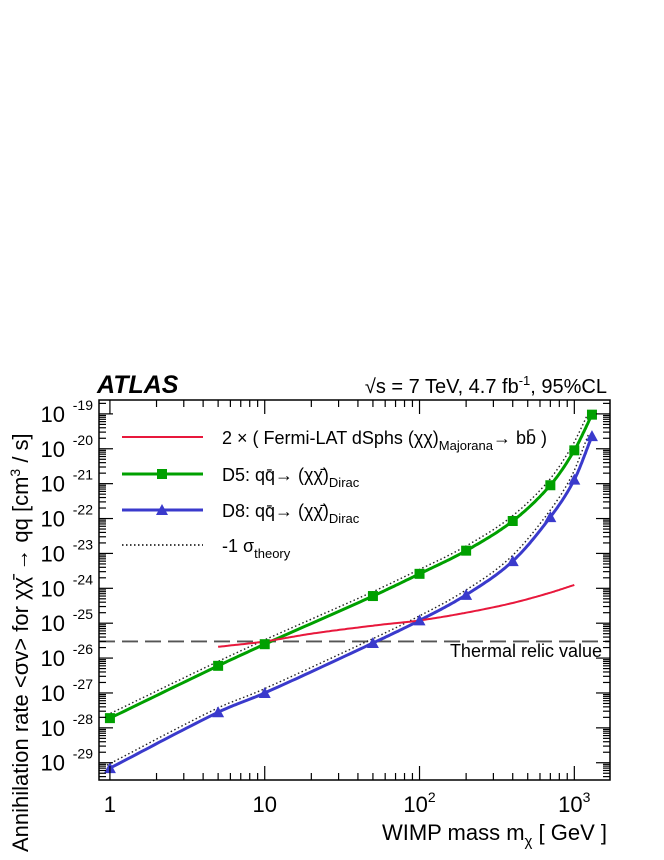 The width and height of the screenshot is (664, 860). What do you see at coordinates (238, 546) in the screenshot?
I see `legend-theory-text: -1 σ` at bounding box center [238, 546].